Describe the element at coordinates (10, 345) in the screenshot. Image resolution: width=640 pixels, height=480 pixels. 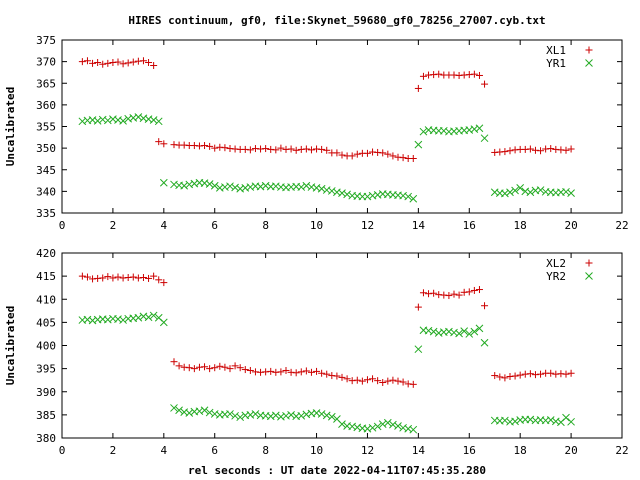
I see `y-axis-label: Uncalibrated` at that location.